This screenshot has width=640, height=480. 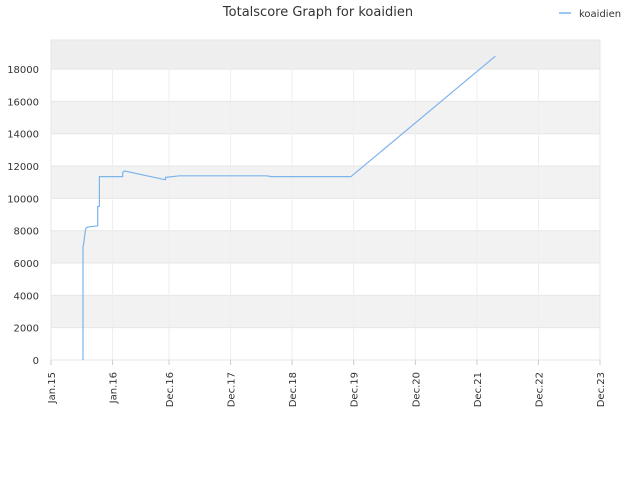 What do you see at coordinates (23, 135) in the screenshot?
I see `y-tick-label: 14000` at bounding box center [23, 135].